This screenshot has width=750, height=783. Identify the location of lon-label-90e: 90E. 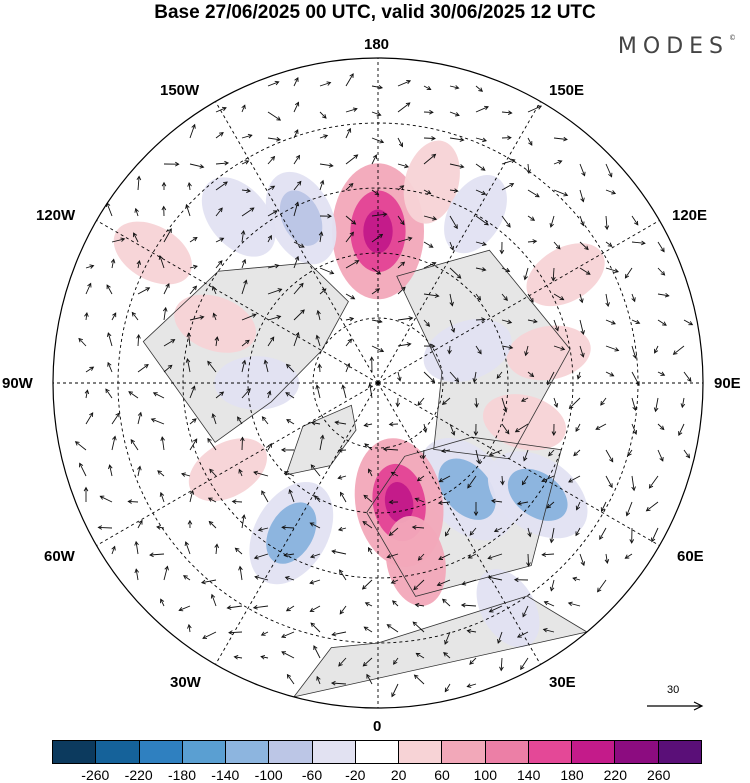
(727, 383).